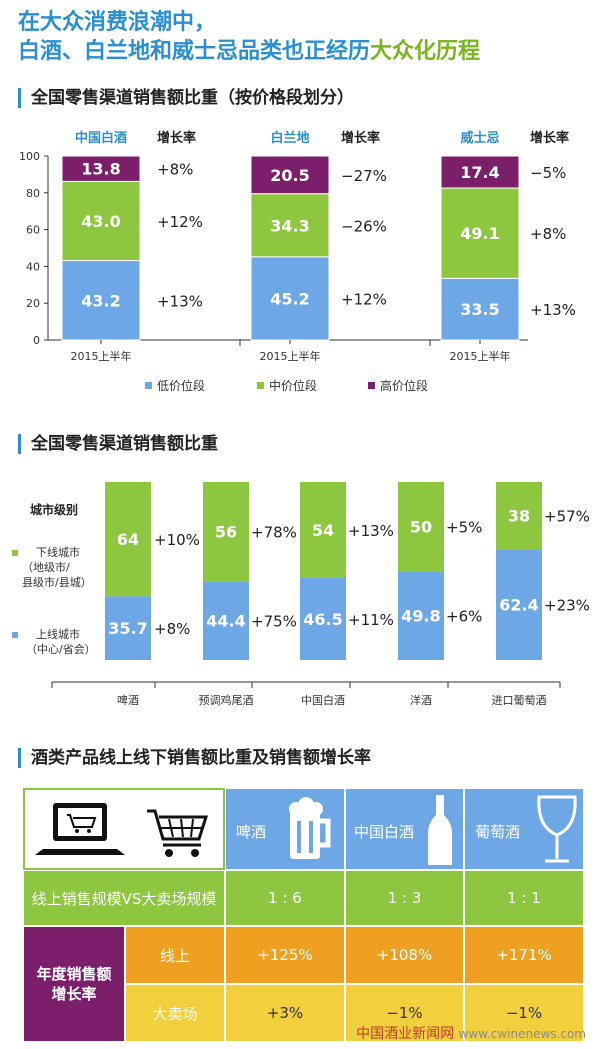  What do you see at coordinates (567, 606) in the screenshot?
I see `growth-label: +23%` at bounding box center [567, 606].